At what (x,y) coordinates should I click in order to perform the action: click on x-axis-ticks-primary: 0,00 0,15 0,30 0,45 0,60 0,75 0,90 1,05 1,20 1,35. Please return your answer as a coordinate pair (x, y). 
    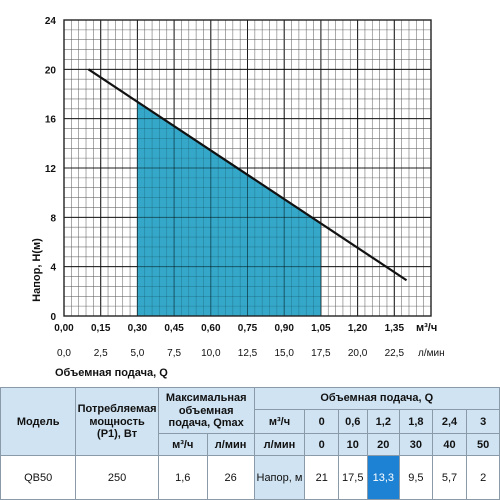
    Looking at the image, I should click on (229, 328).